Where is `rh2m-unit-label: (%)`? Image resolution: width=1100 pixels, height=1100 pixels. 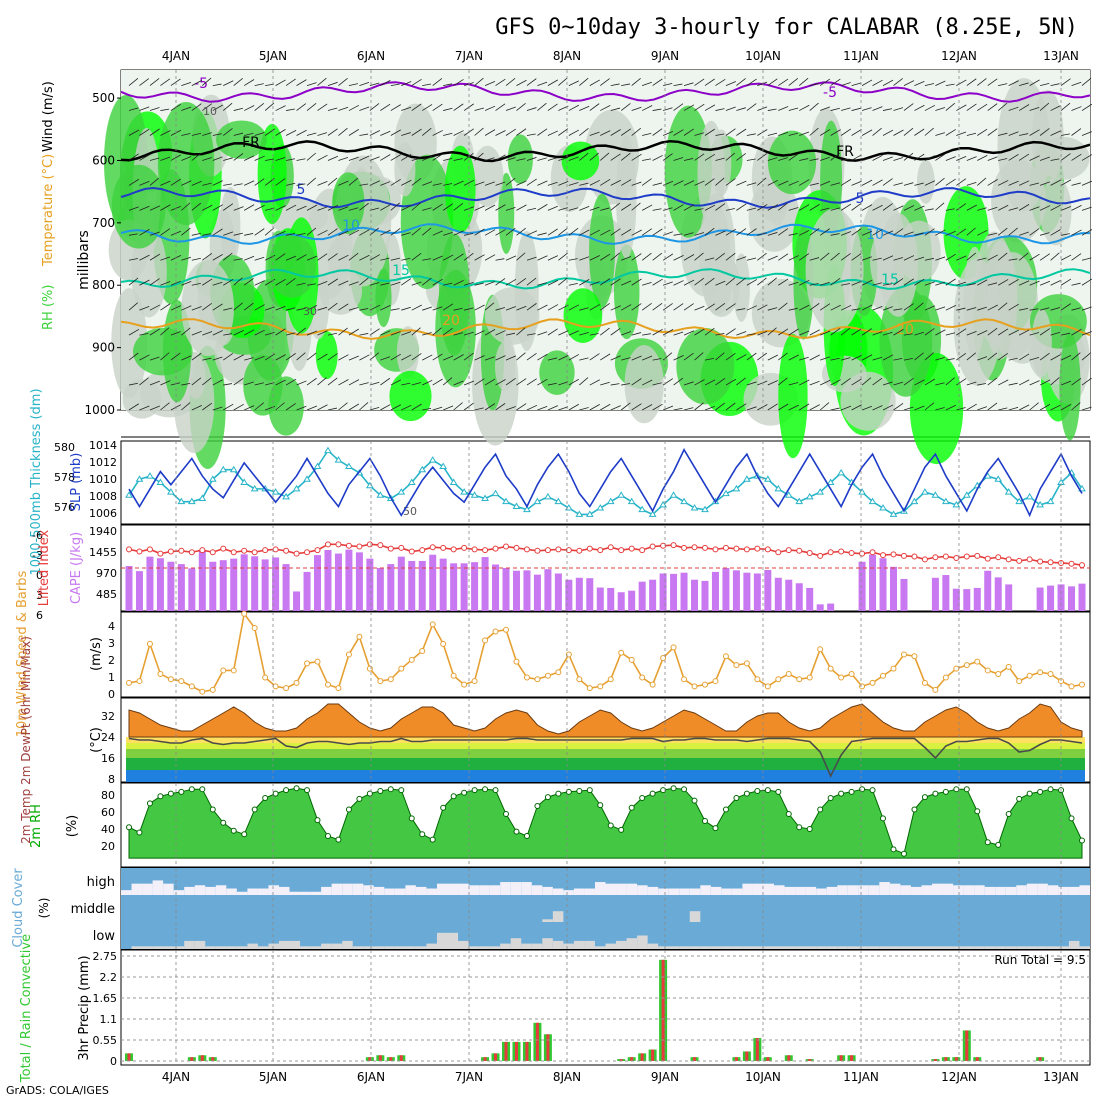 rh2m-unit-label: (%) is located at coordinates (72, 826).